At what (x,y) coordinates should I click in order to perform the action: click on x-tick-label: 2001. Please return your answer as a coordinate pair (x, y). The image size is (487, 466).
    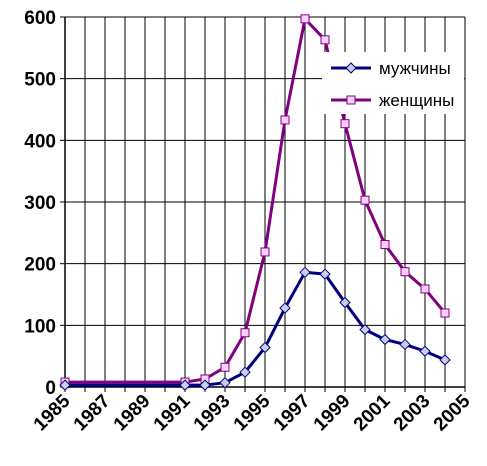
    Looking at the image, I should click on (372, 412).